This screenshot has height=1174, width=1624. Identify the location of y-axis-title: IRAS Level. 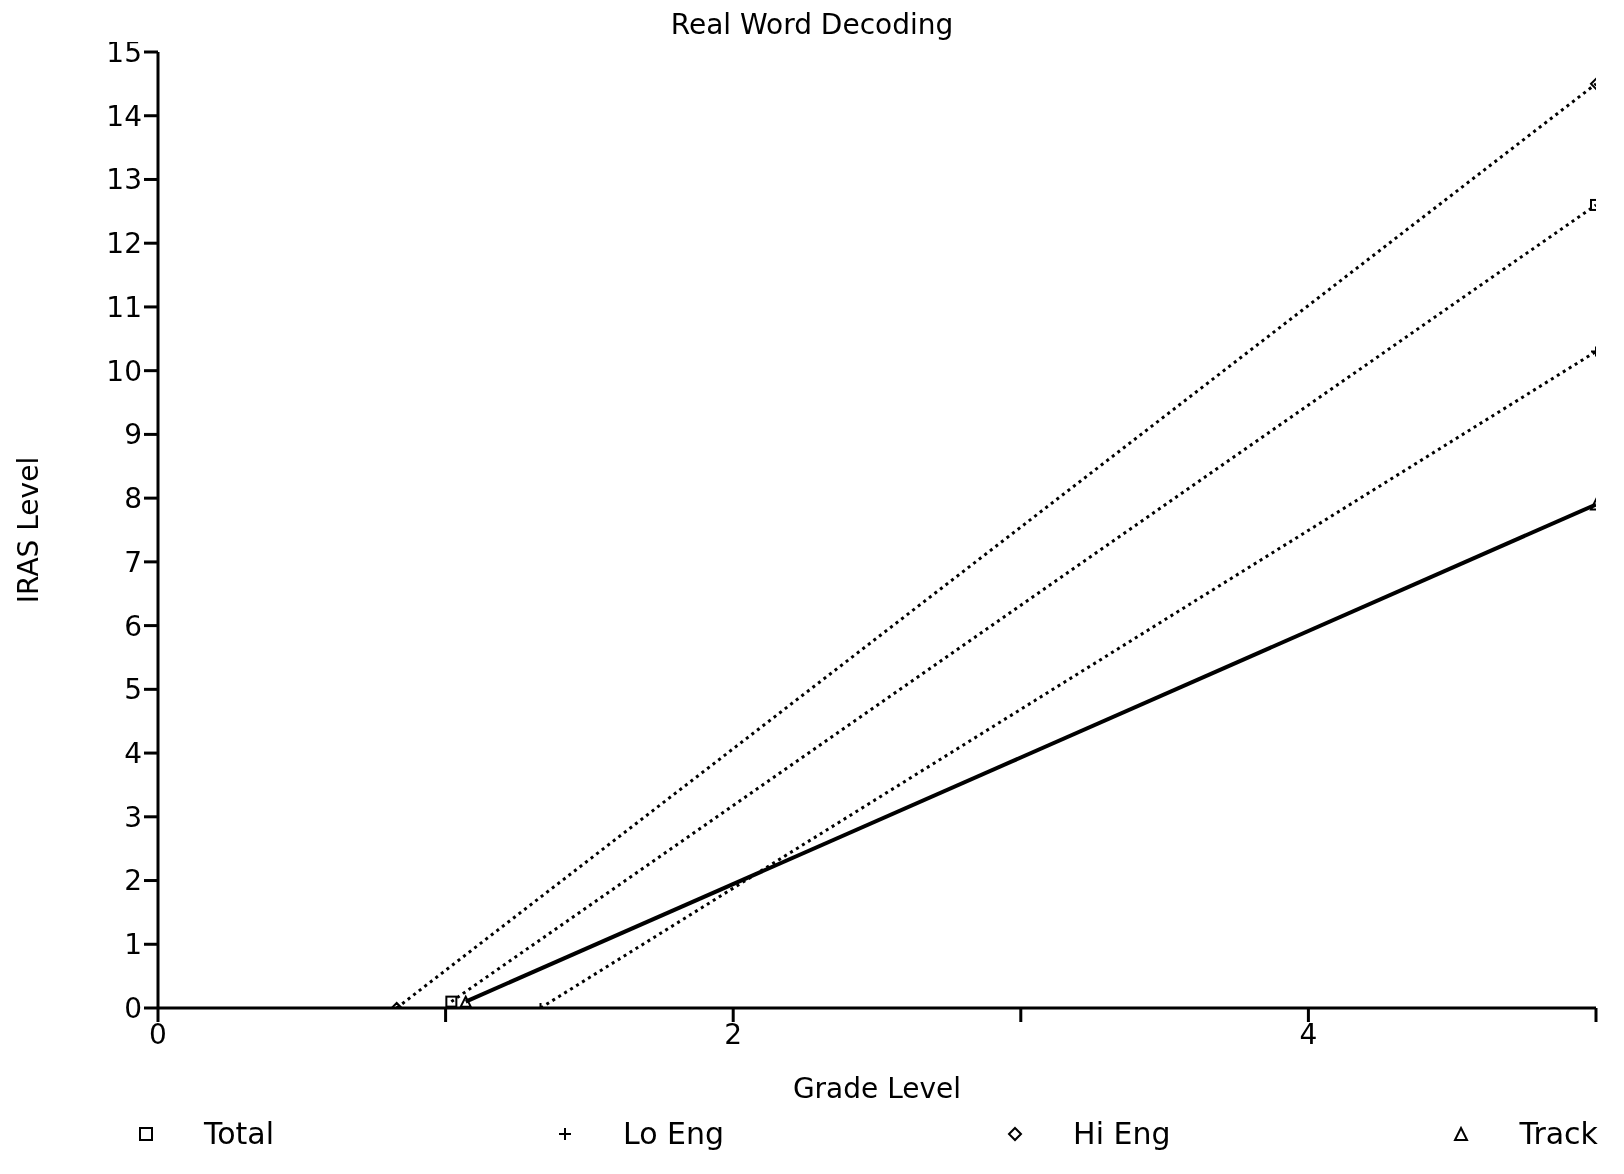
(28, 530).